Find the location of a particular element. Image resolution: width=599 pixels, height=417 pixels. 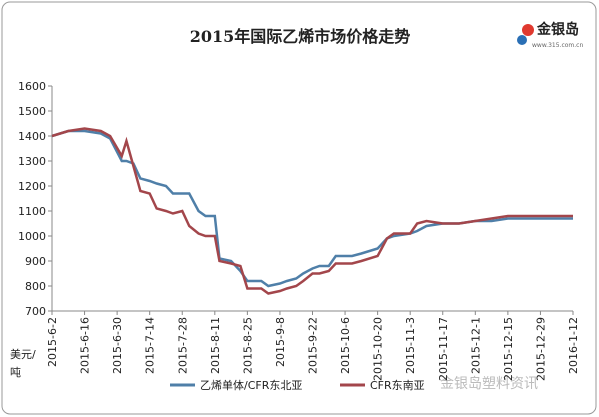

logo-url: www.315.com.cn is located at coordinates (557, 45).